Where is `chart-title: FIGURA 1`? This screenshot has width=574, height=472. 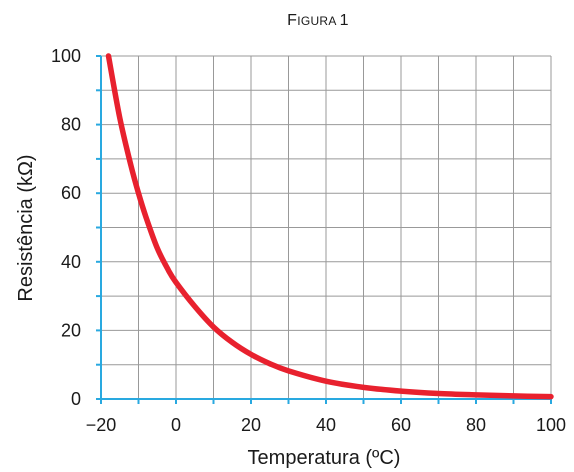
chart-title: FIGURA 1 is located at coordinates (318, 20).